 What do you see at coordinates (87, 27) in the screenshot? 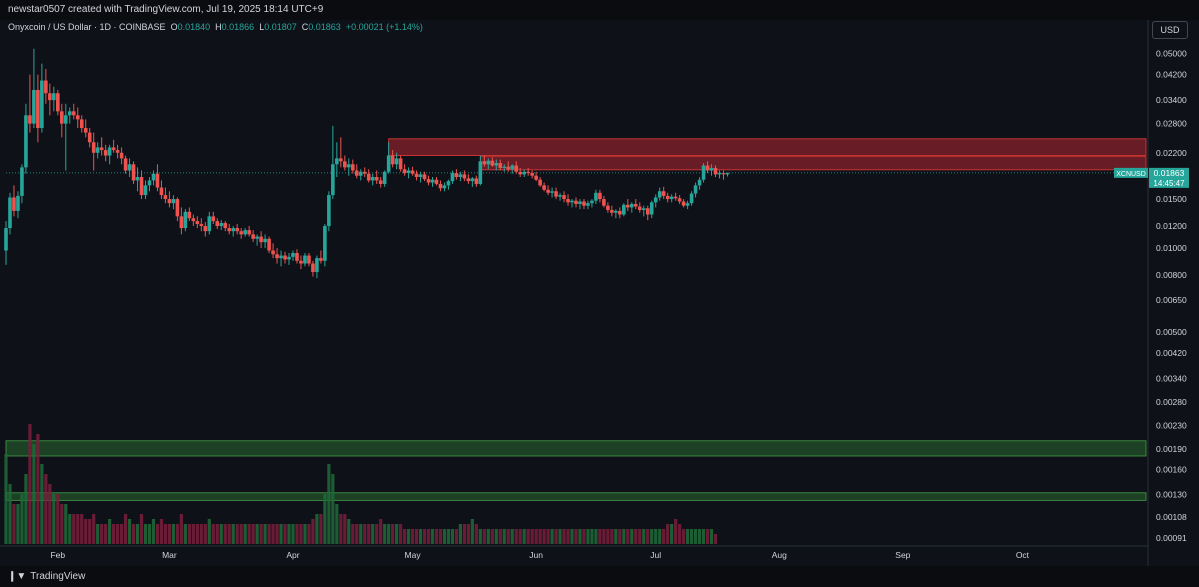
I see `legend-symbol: Onyxcoin / US Dollar · 1D · COINBASE` at bounding box center [87, 27].